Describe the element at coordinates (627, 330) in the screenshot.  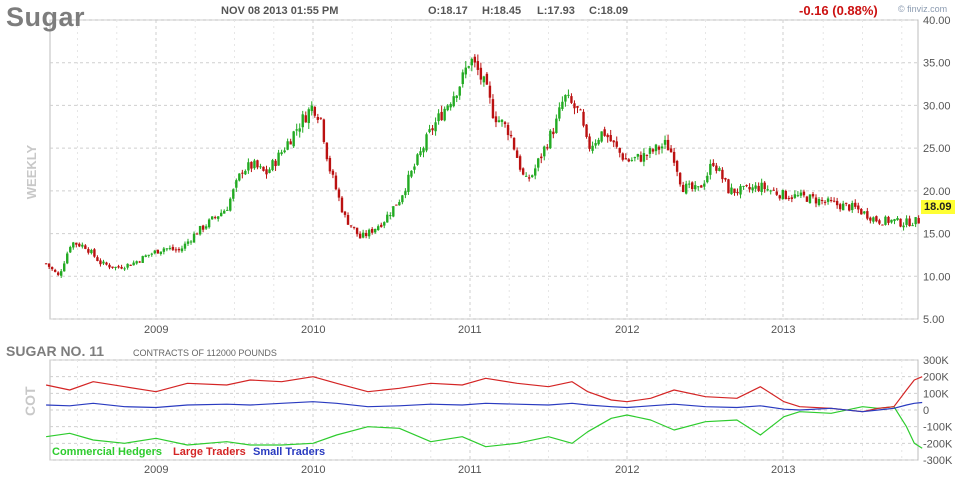
I see `price-x-tick-label: 2012` at that location.